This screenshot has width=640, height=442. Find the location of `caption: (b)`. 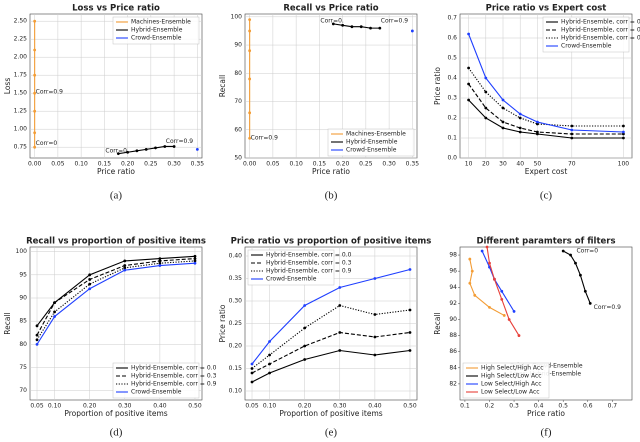

caption: (b) is located at coordinates (331, 196).